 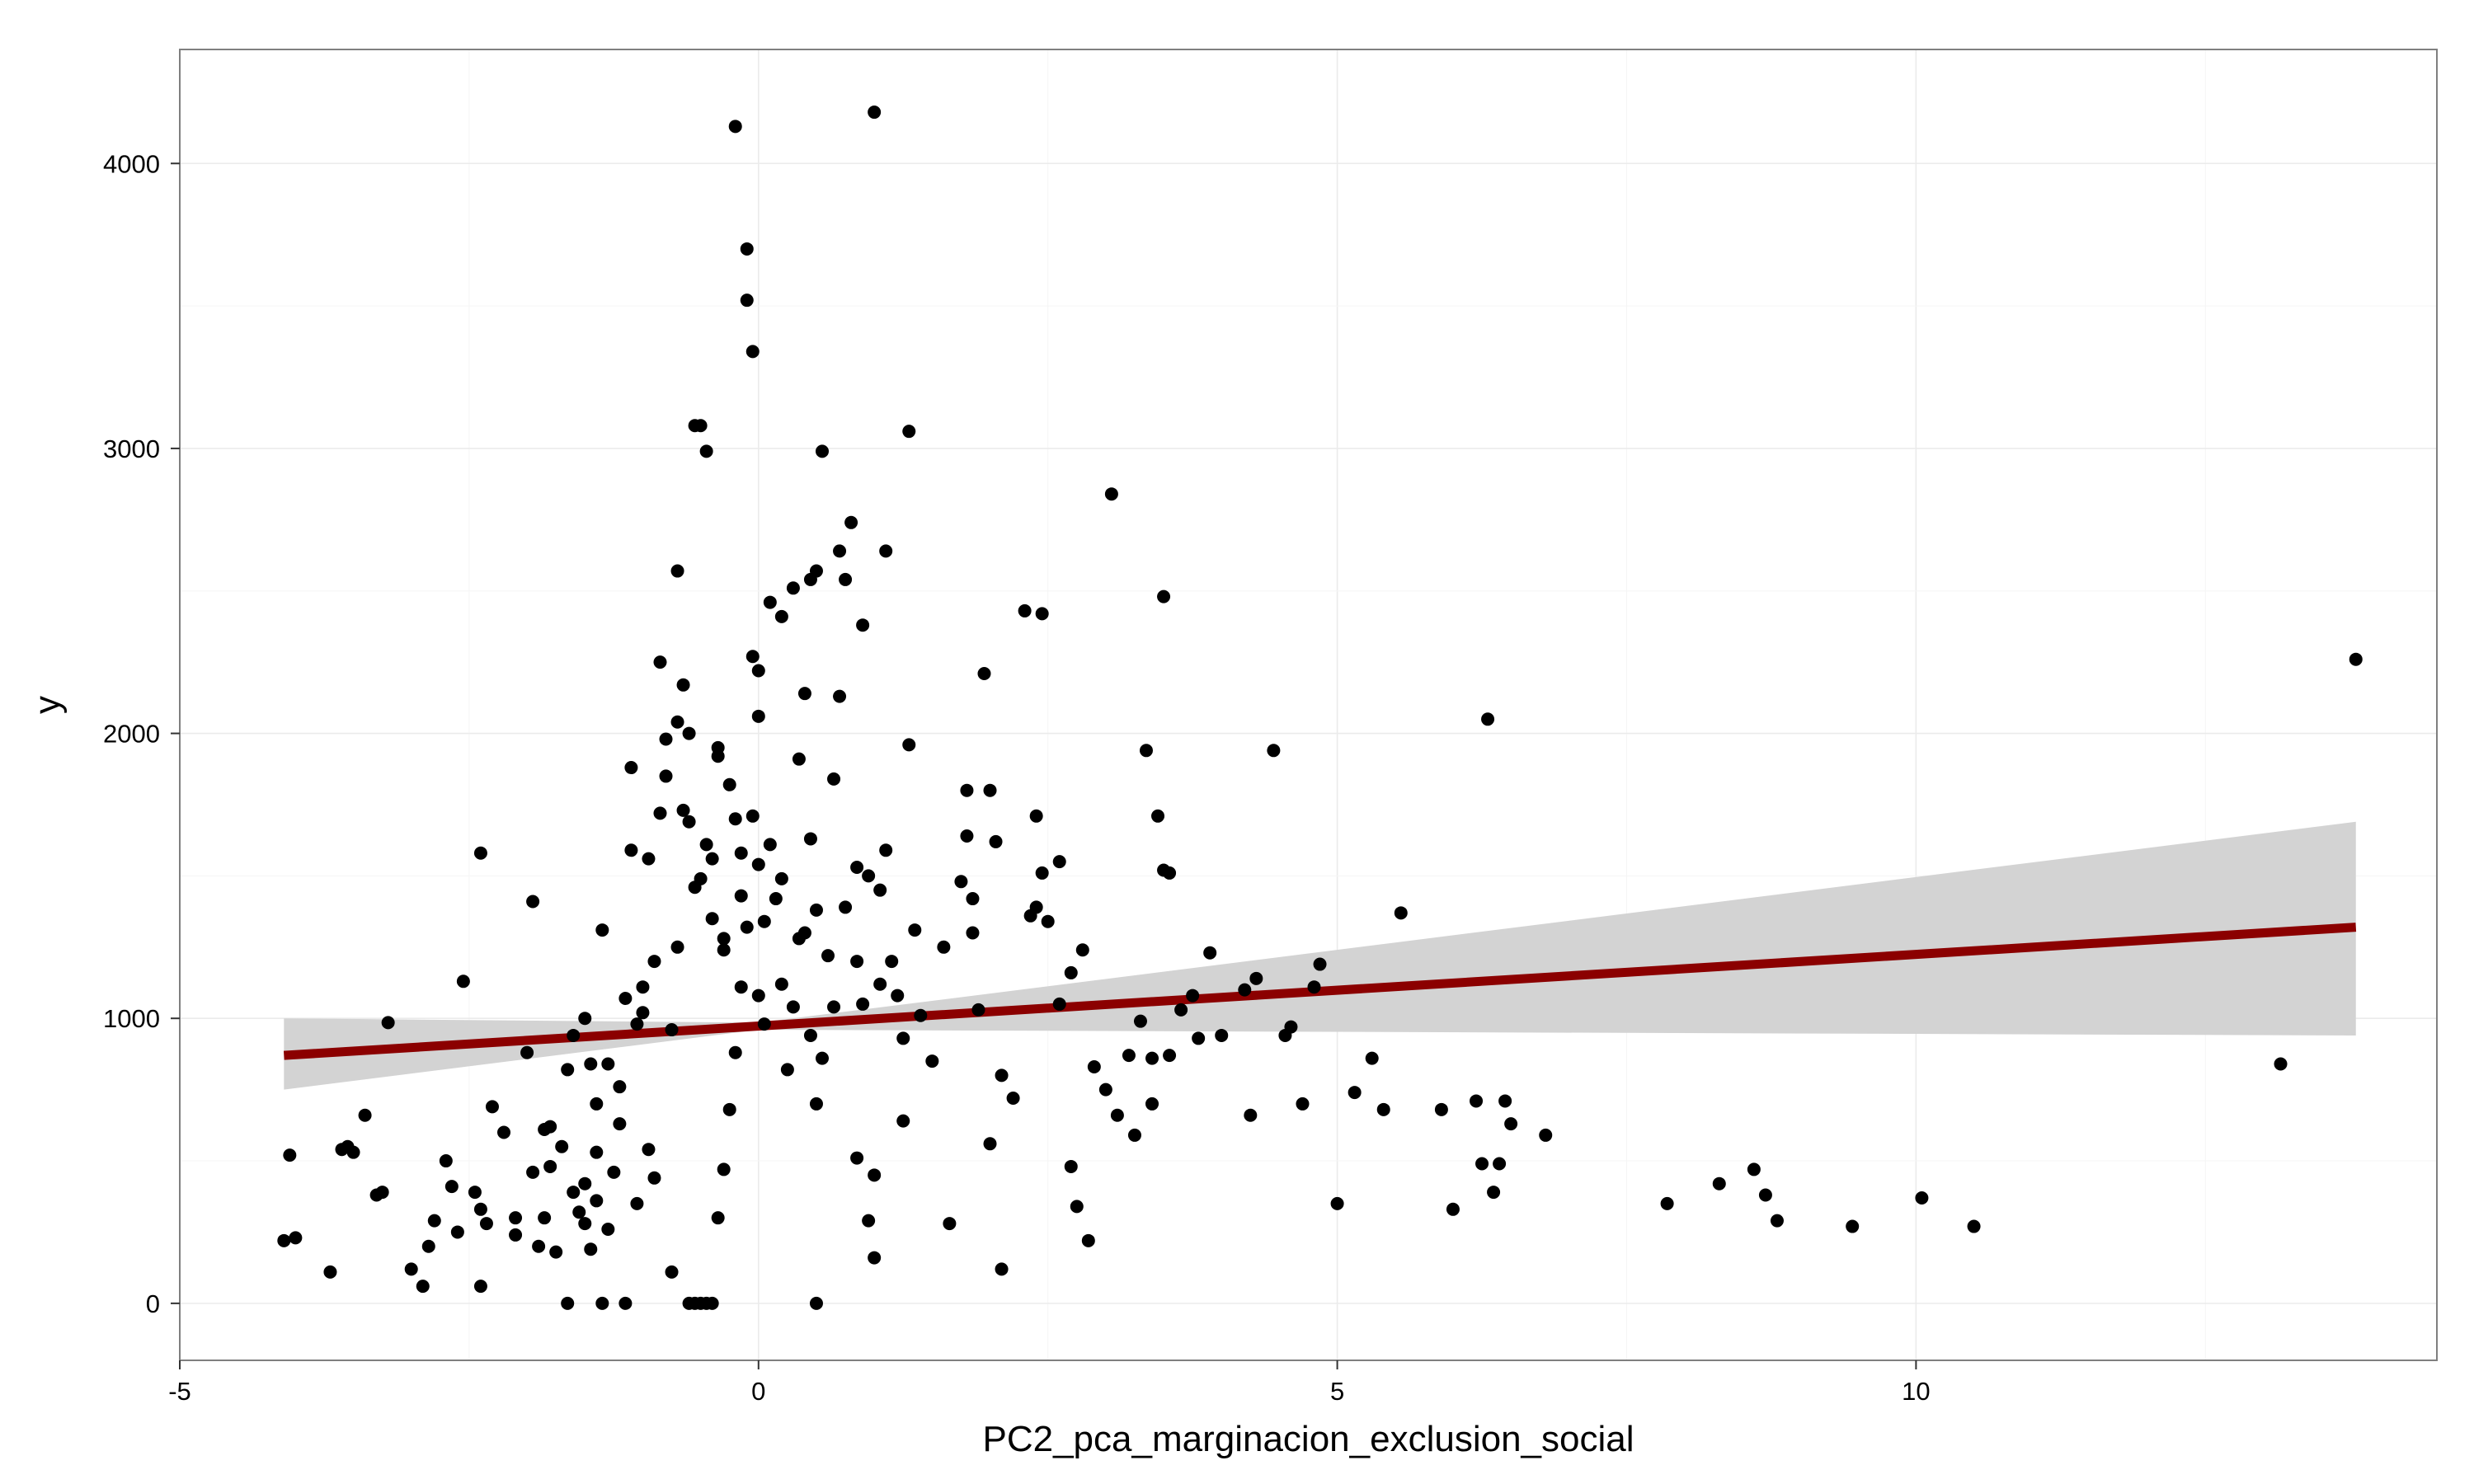 What do you see at coordinates (47, 705) in the screenshot?
I see `y-axis-title: y` at bounding box center [47, 705].